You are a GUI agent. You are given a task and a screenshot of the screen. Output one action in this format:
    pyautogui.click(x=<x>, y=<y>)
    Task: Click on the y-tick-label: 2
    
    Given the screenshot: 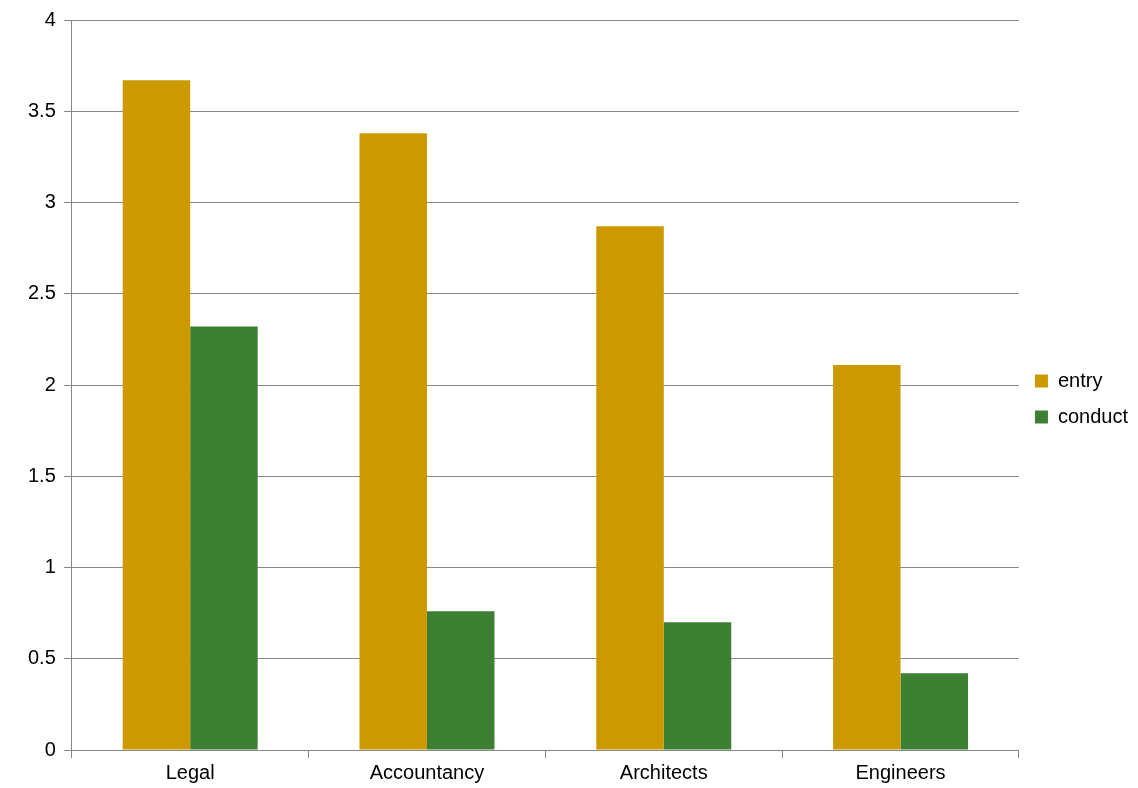 What is the action you would take?
    pyautogui.click(x=50, y=383)
    